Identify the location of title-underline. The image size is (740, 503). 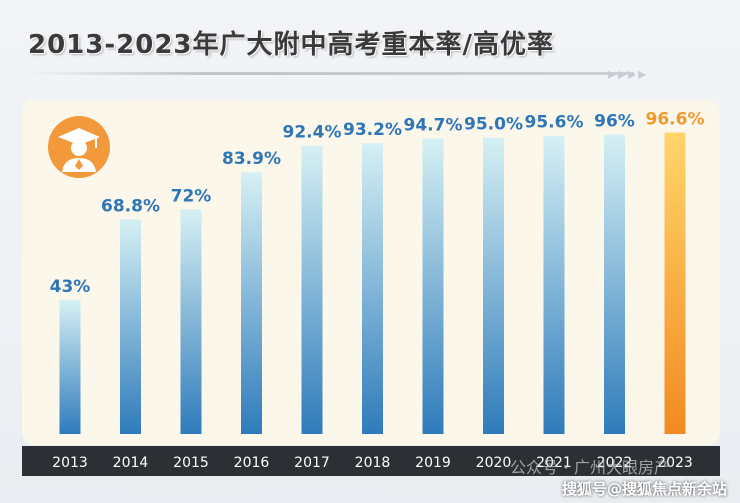
(329, 73).